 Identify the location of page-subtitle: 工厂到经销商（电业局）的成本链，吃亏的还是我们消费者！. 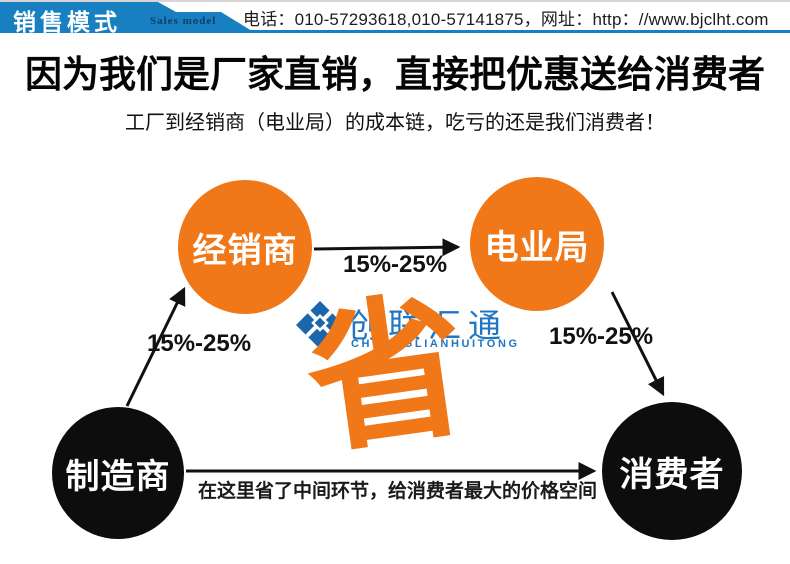
(395, 123).